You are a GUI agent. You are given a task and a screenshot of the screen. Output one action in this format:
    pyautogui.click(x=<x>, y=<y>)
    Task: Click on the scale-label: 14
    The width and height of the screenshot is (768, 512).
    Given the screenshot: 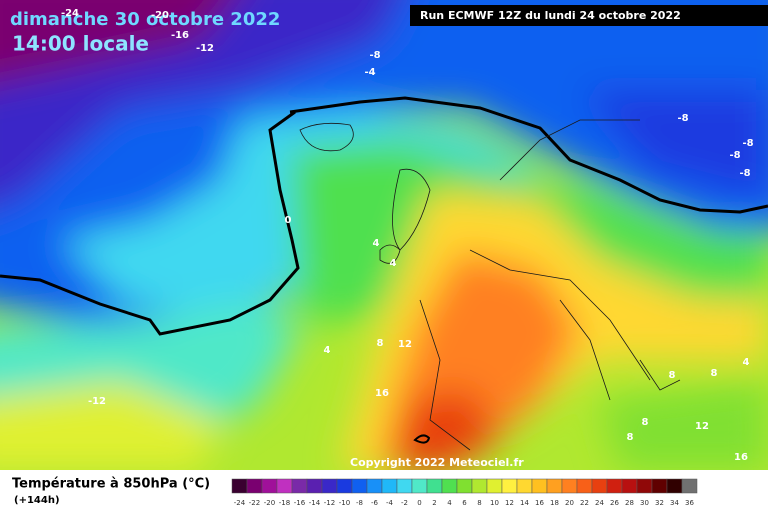 What is the action you would take?
    pyautogui.click(x=524, y=503)
    